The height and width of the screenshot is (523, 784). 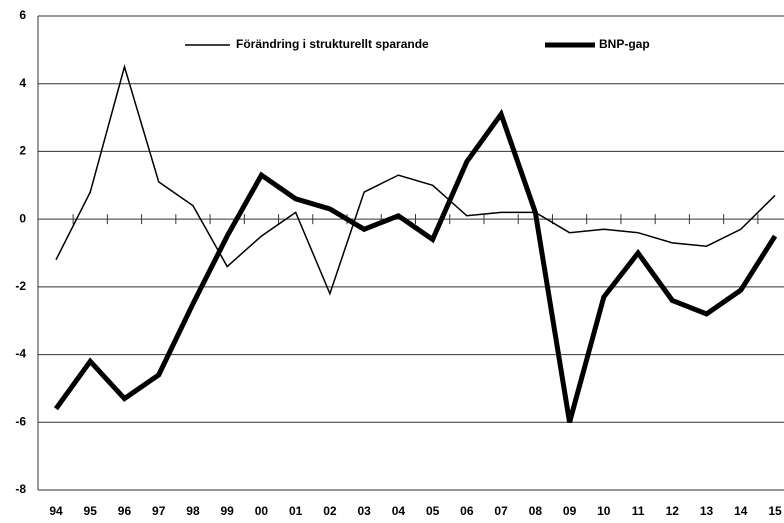 What do you see at coordinates (330, 511) in the screenshot?
I see `x-tick-label: 02` at bounding box center [330, 511].